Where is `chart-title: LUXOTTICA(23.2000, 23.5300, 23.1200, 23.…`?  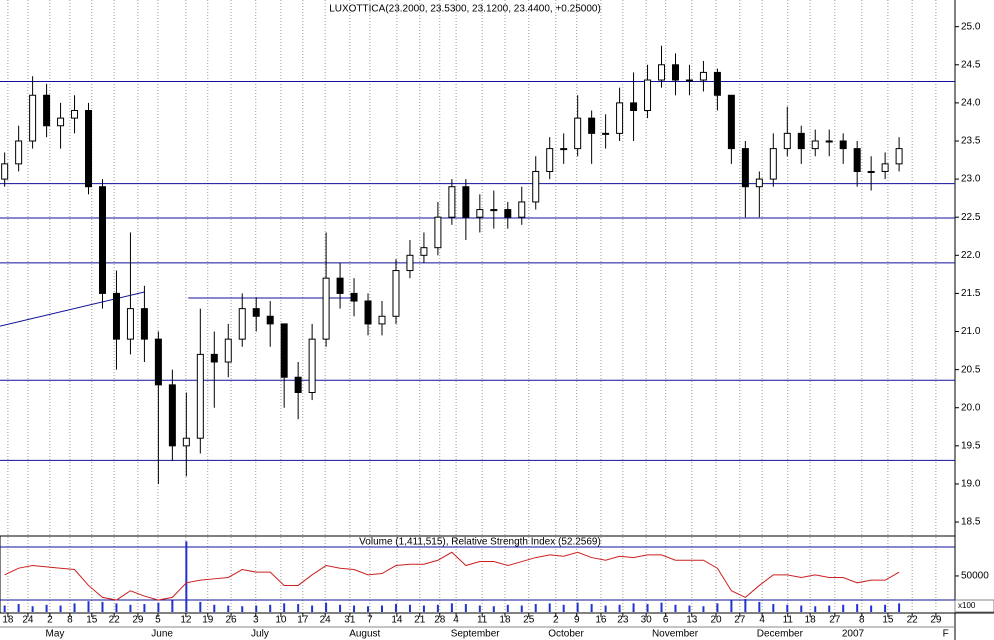
chart-title: LUXOTTICA(23.2000, 23.5300, 23.1200, 23.… is located at coordinates (465, 9).